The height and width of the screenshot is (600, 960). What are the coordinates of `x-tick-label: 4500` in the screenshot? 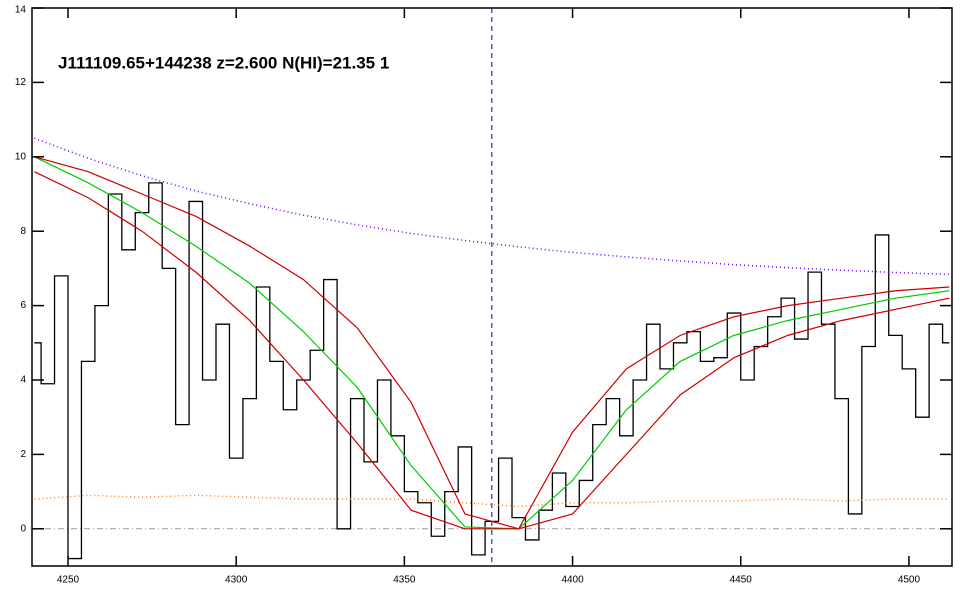 It's located at (909, 580).